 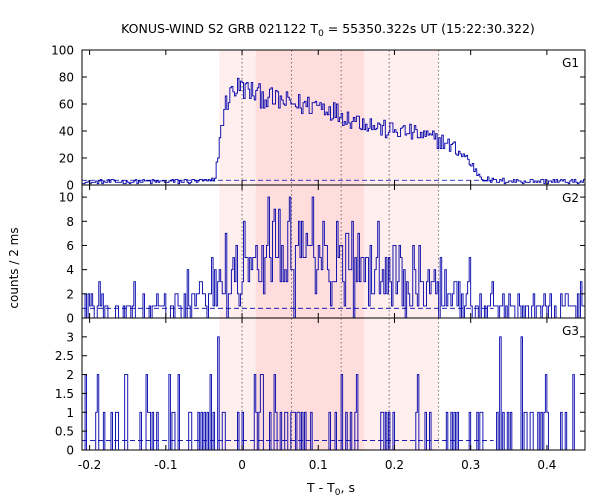 What do you see at coordinates (66, 132) in the screenshot?
I see `ytick-label-g1-2: 40` at bounding box center [66, 132].